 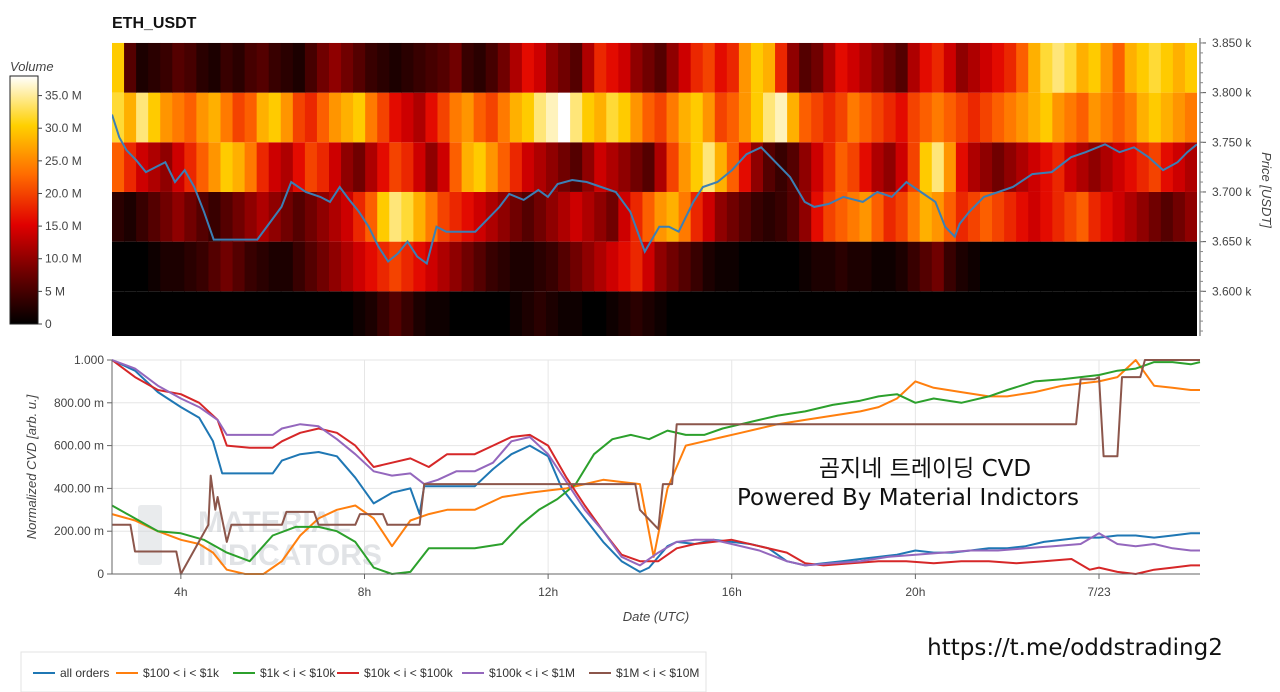 I want to click on watermark: MATERIAL INDICATORS, so click(x=260, y=538).